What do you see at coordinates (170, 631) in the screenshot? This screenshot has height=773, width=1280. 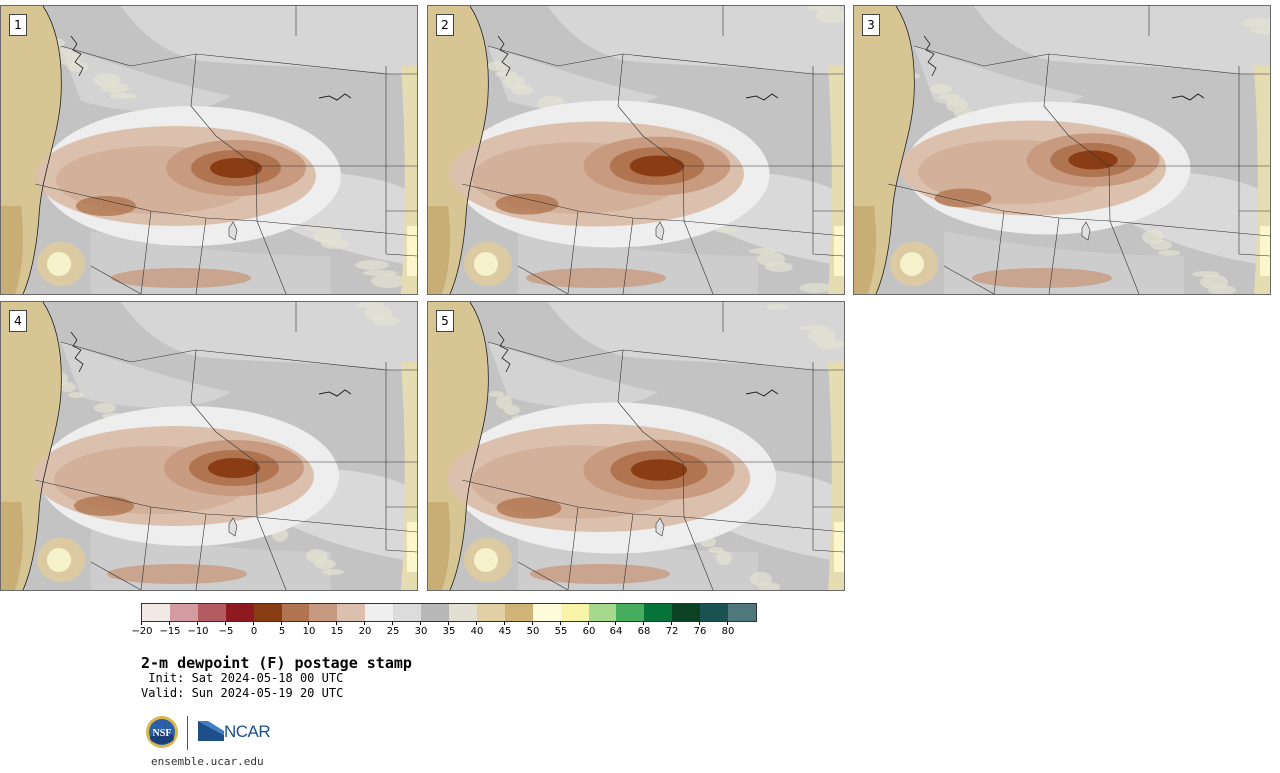 I see `colorbar-tick-label: −15` at bounding box center [170, 631].